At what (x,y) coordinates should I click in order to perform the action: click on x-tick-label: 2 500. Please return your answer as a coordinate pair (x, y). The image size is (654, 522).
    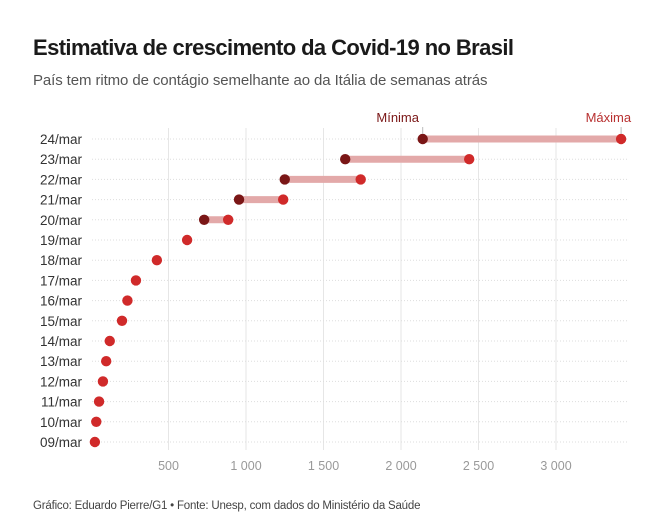
    Looking at the image, I should click on (478, 466).